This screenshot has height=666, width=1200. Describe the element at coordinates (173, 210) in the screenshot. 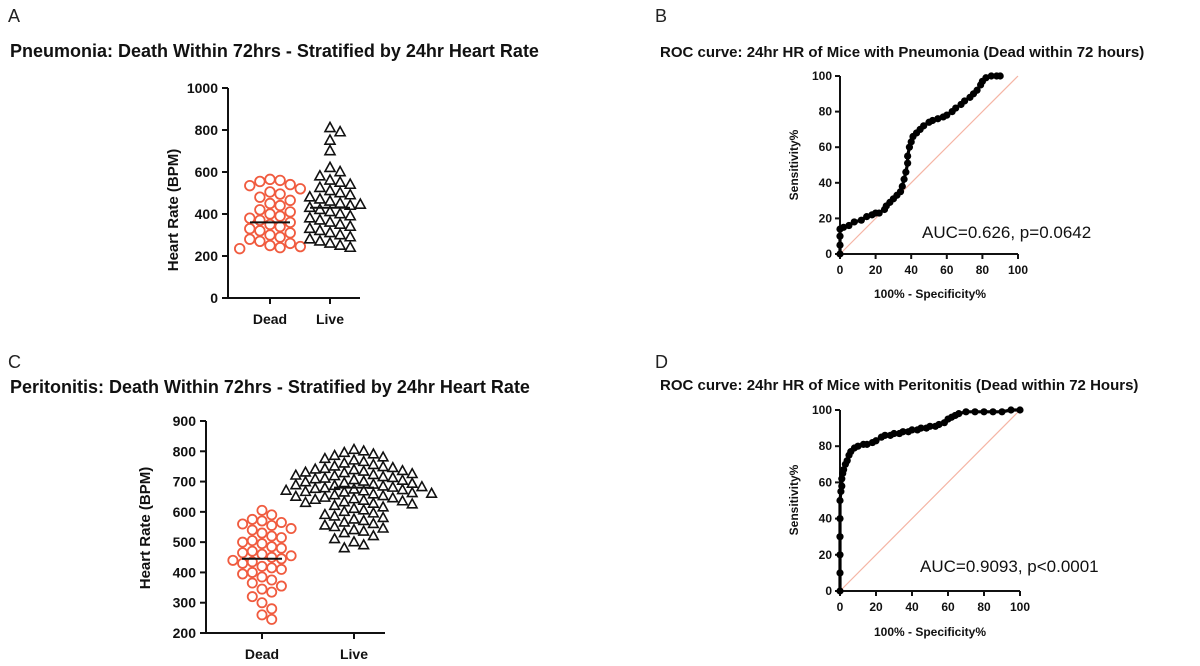

I see `panel-a-y-axis-label: Heart Rate (BPM)` at that location.